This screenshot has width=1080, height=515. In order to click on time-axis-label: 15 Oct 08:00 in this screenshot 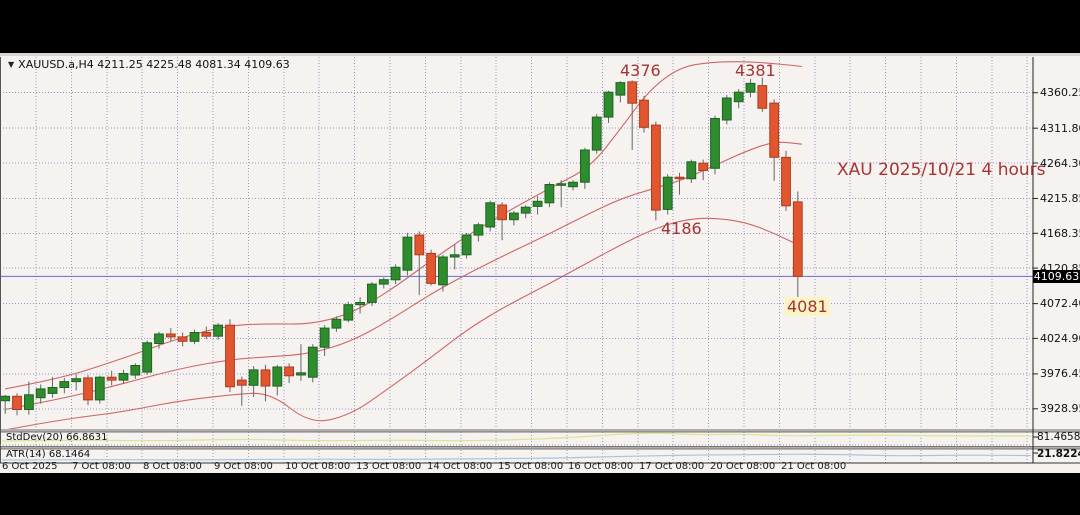, I will do `click(531, 466)`.